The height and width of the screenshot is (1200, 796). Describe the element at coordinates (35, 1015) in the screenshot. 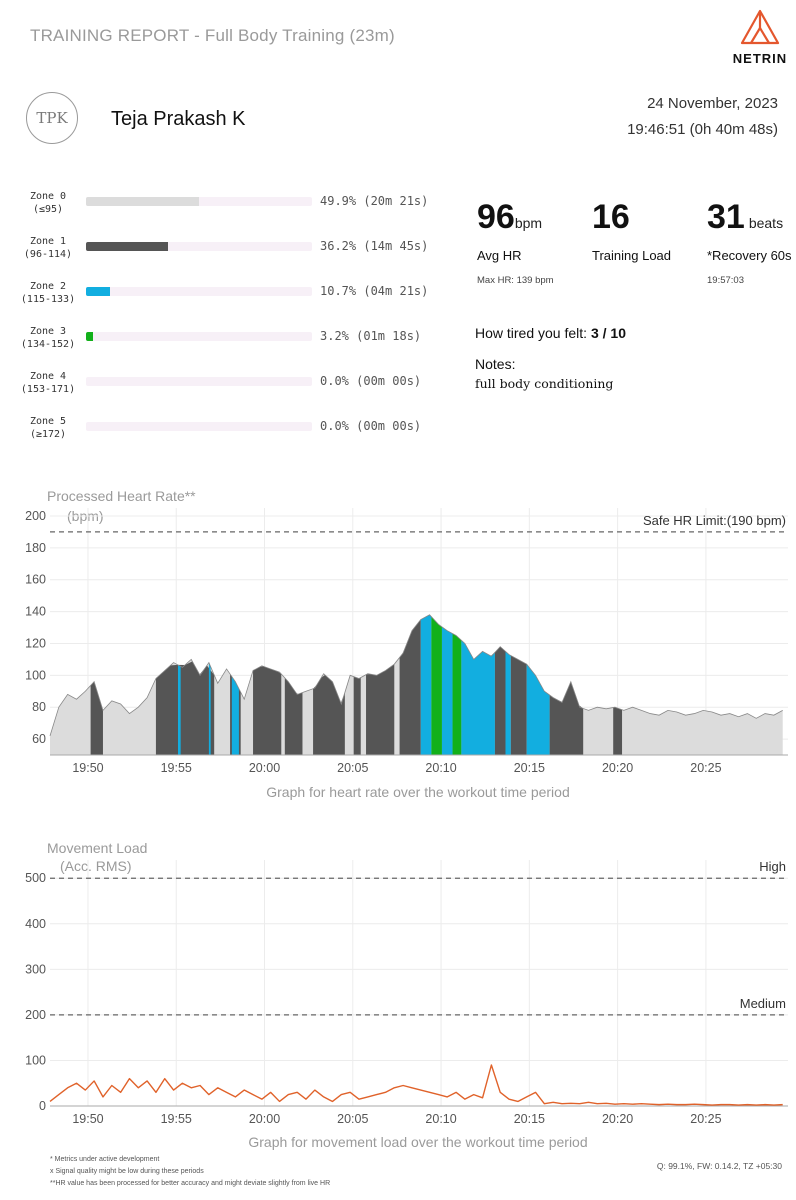

I see `mv-ytick-label: 200` at that location.